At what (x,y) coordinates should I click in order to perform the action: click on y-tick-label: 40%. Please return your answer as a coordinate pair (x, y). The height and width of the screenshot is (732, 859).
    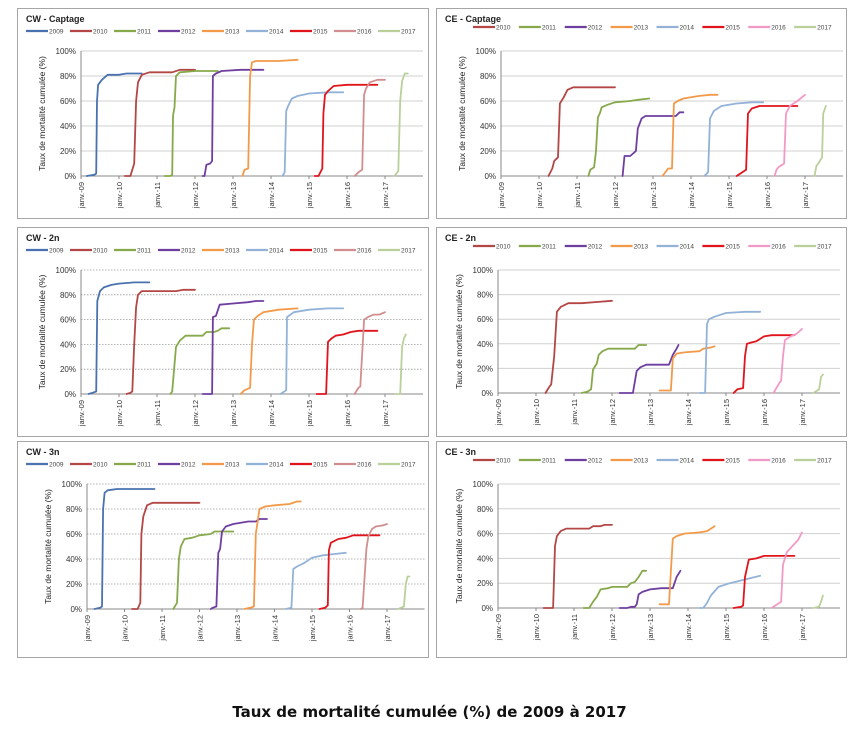
    Looking at the image, I should click on (74, 559).